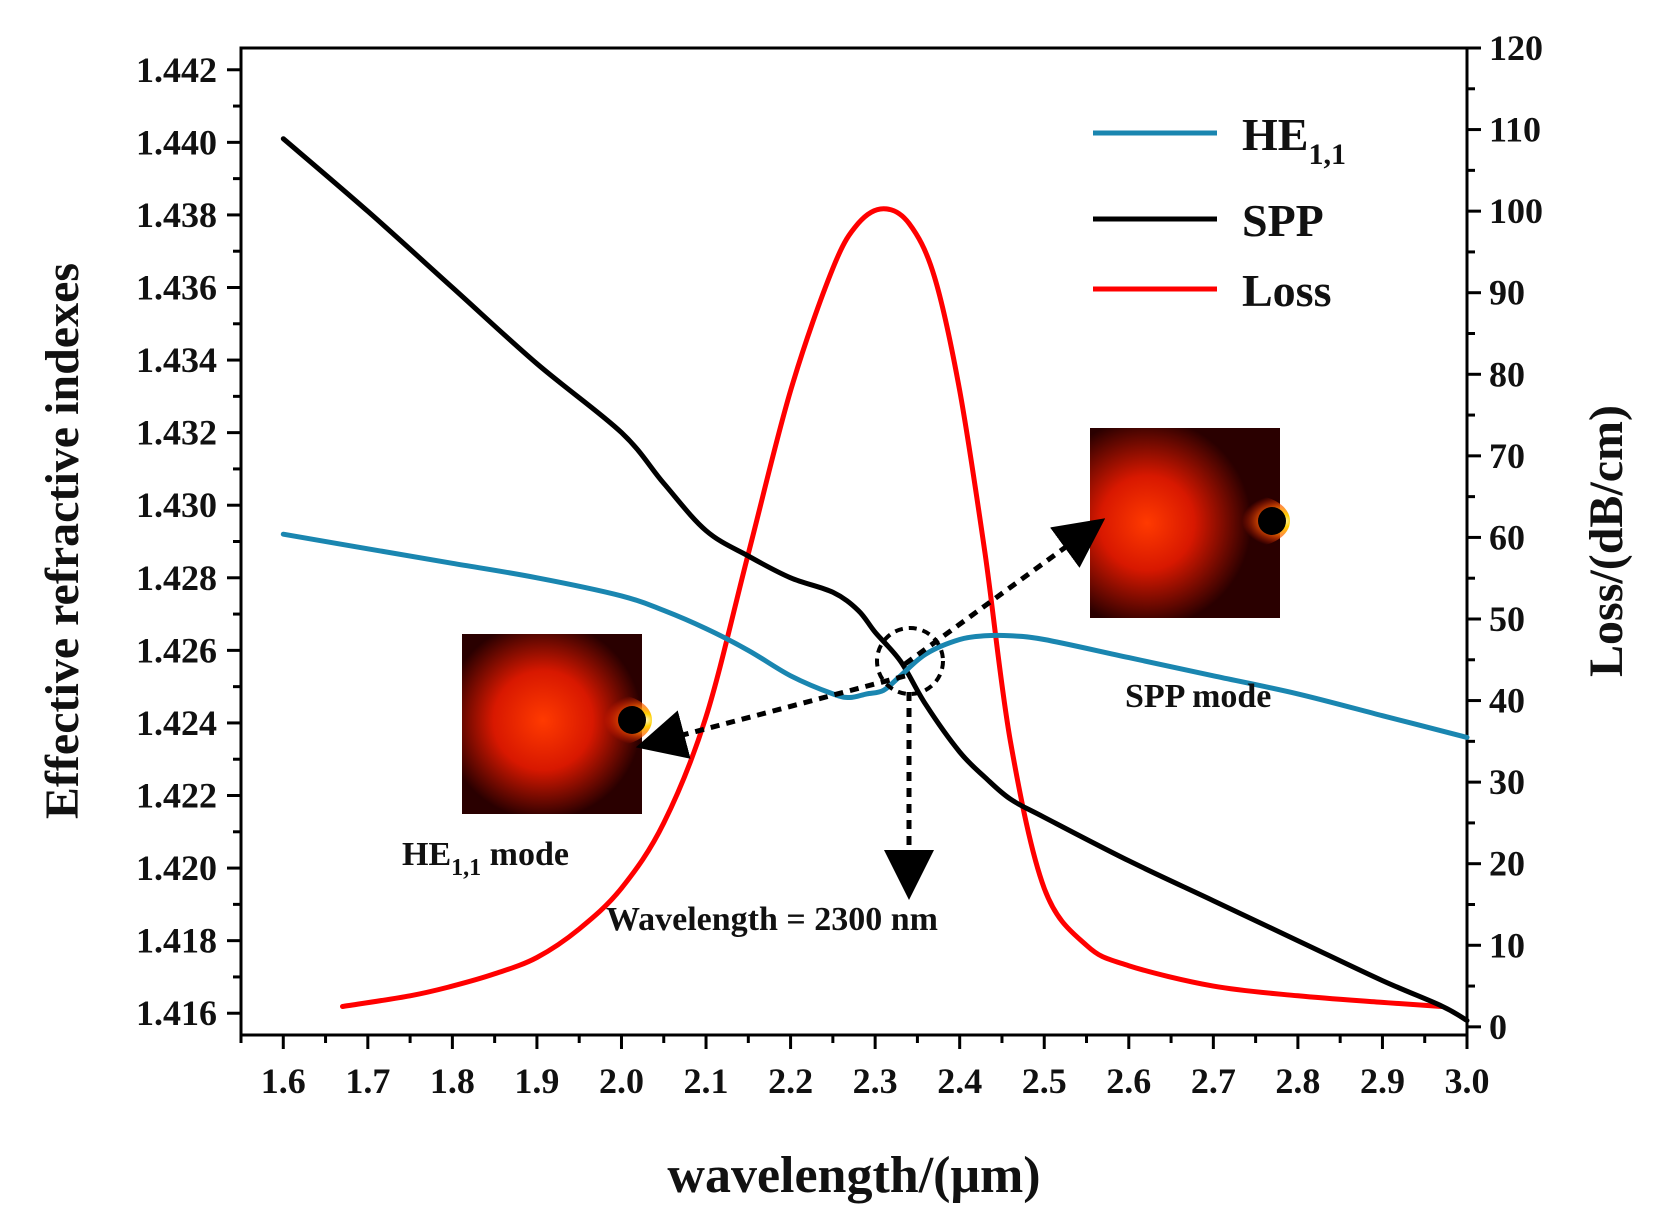 The height and width of the screenshot is (1222, 1656). What do you see at coordinates (1498, 1027) in the screenshot?
I see `y-right-tick-label: 0` at bounding box center [1498, 1027].